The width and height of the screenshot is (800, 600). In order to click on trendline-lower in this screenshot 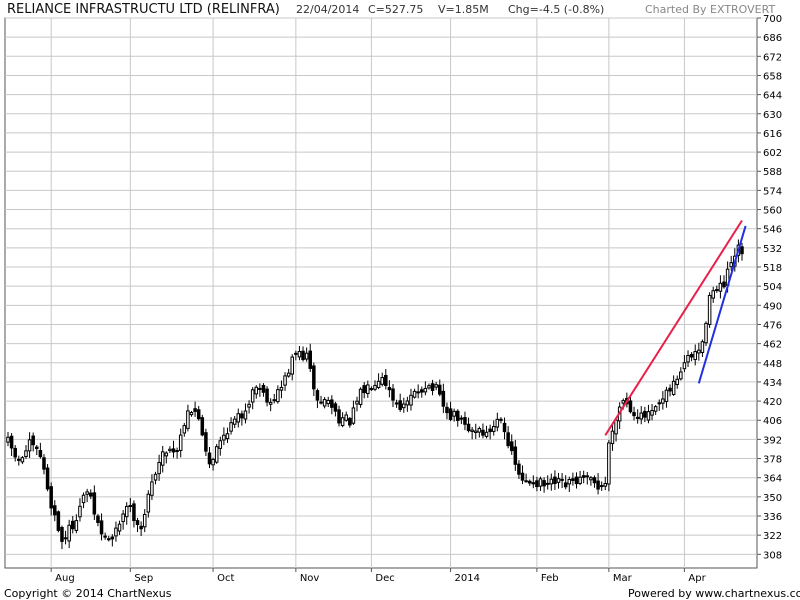, I will do `click(722, 304)`.